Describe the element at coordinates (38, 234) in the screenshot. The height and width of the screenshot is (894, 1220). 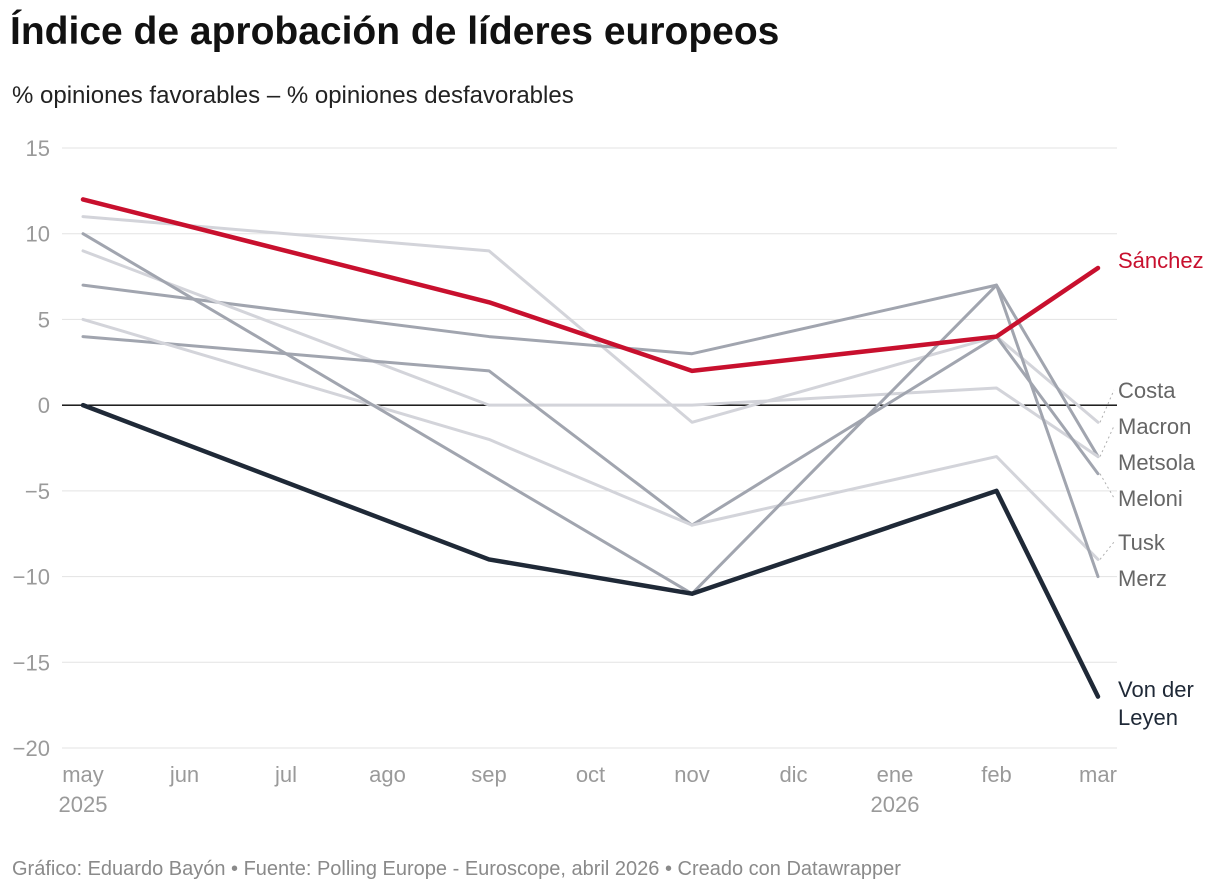
I see `y-tick-label: 10` at that location.